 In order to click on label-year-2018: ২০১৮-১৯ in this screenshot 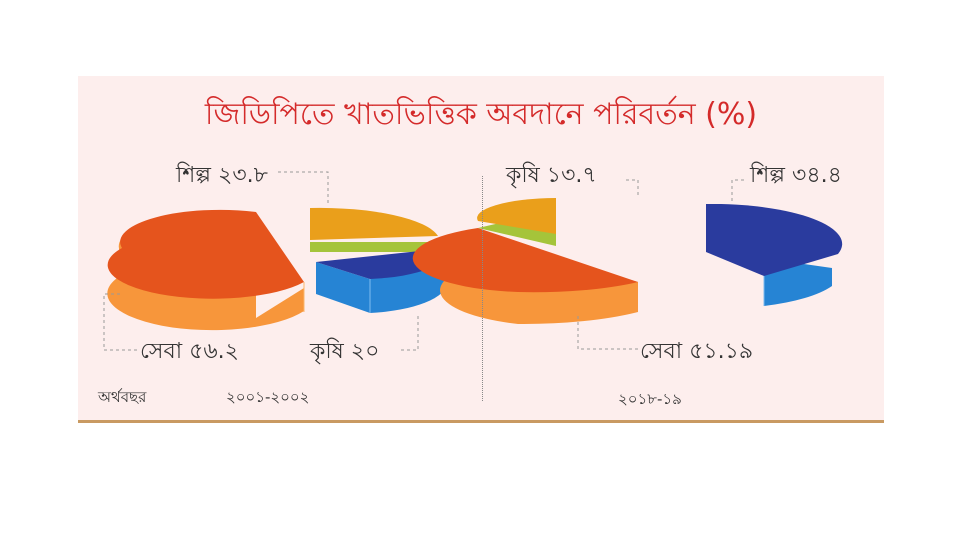, I will do `click(650, 399)`.